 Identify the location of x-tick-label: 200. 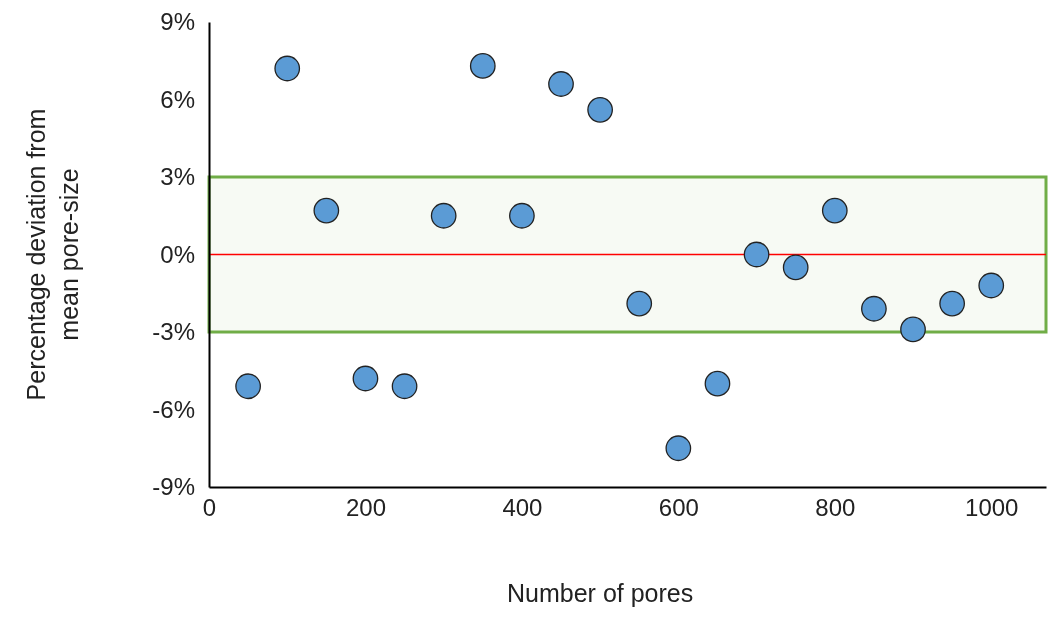
(365, 508).